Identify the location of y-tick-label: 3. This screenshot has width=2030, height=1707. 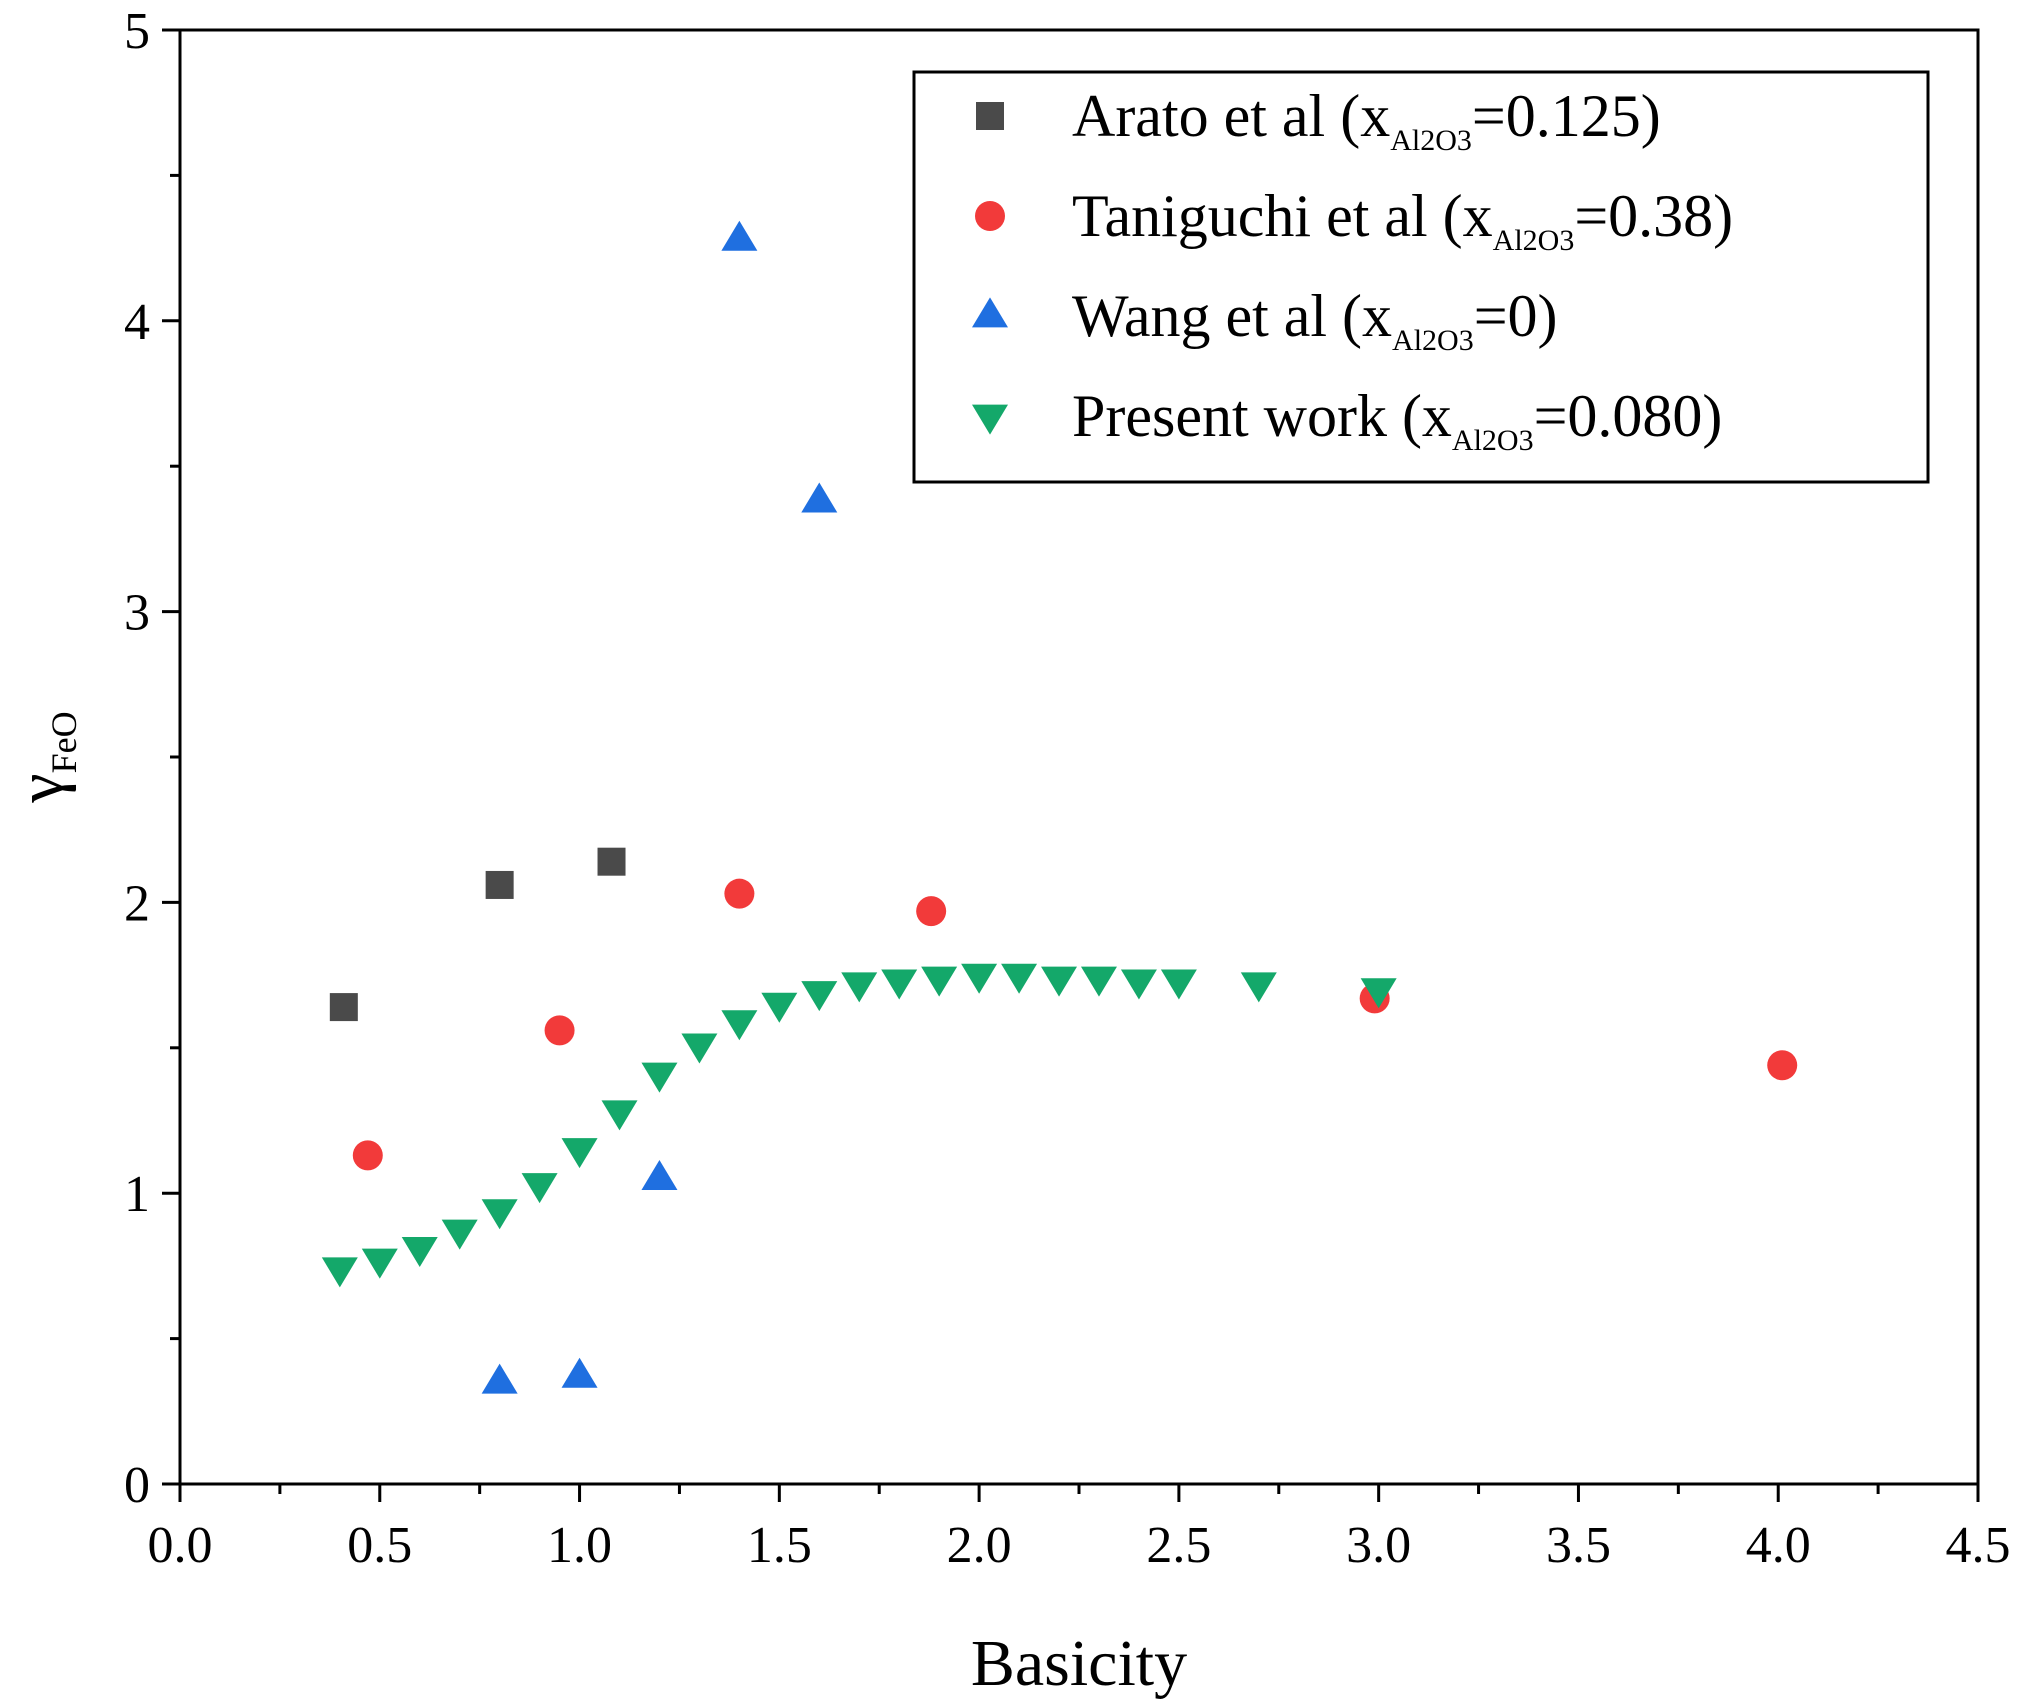
(137, 613).